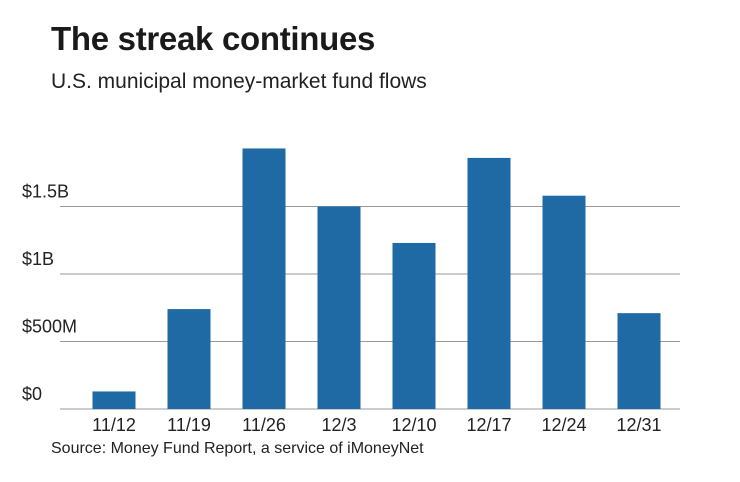 Image resolution: width=740 pixels, height=482 pixels. Describe the element at coordinates (189, 425) in the screenshot. I see `x-tick-label: 11/19` at that location.